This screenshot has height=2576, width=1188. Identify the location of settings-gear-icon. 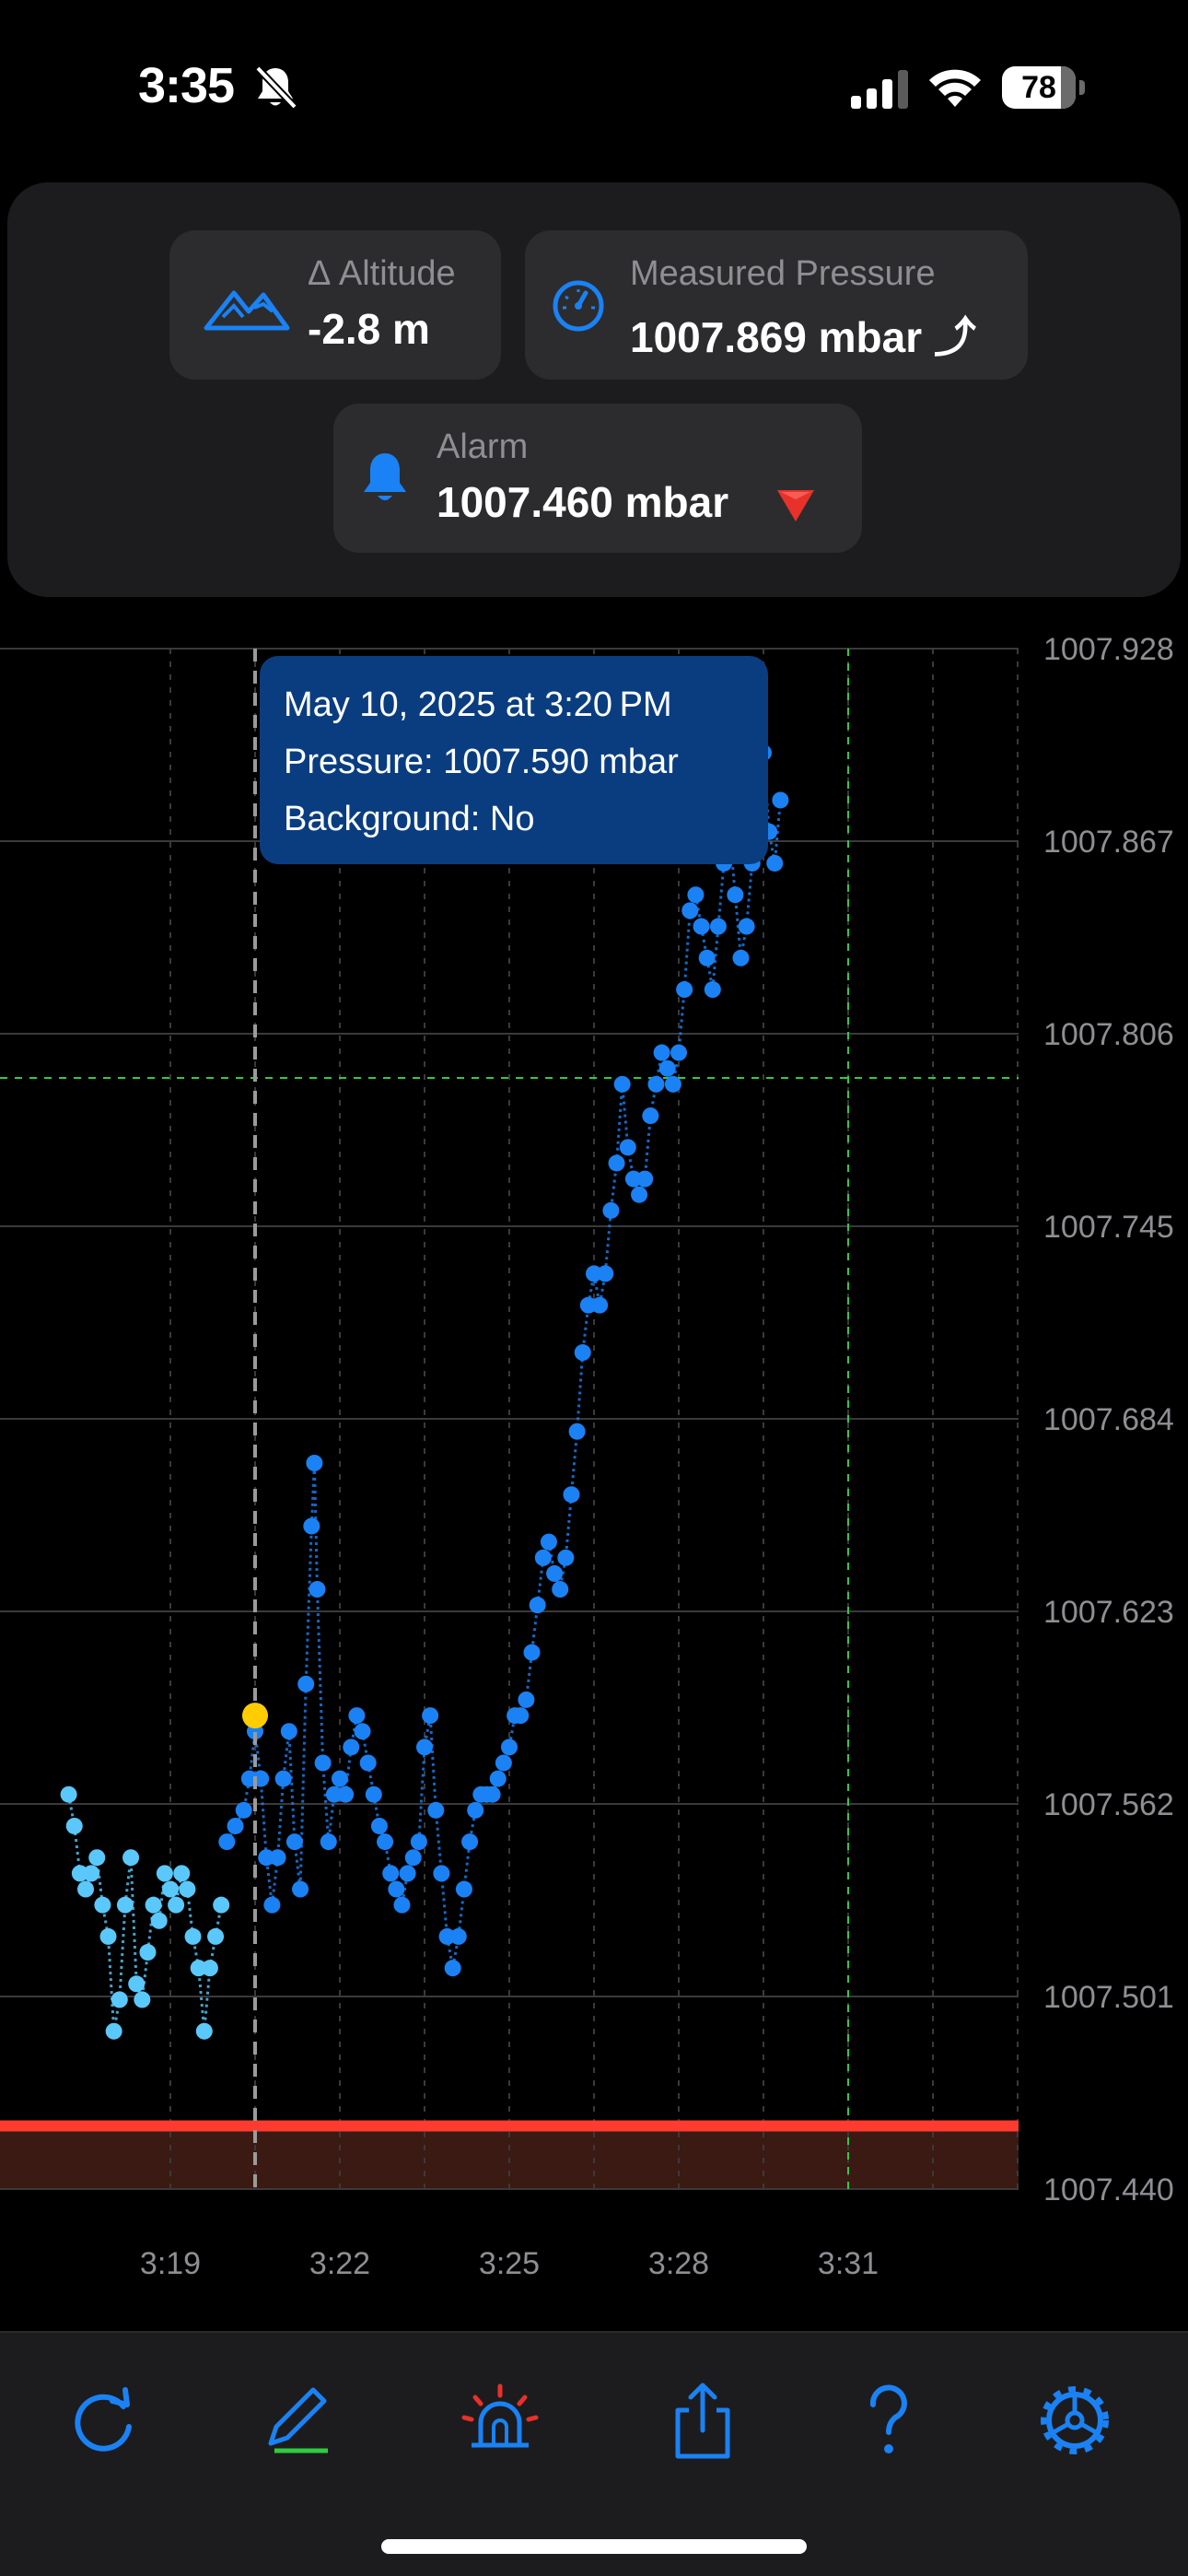
(1074, 2420).